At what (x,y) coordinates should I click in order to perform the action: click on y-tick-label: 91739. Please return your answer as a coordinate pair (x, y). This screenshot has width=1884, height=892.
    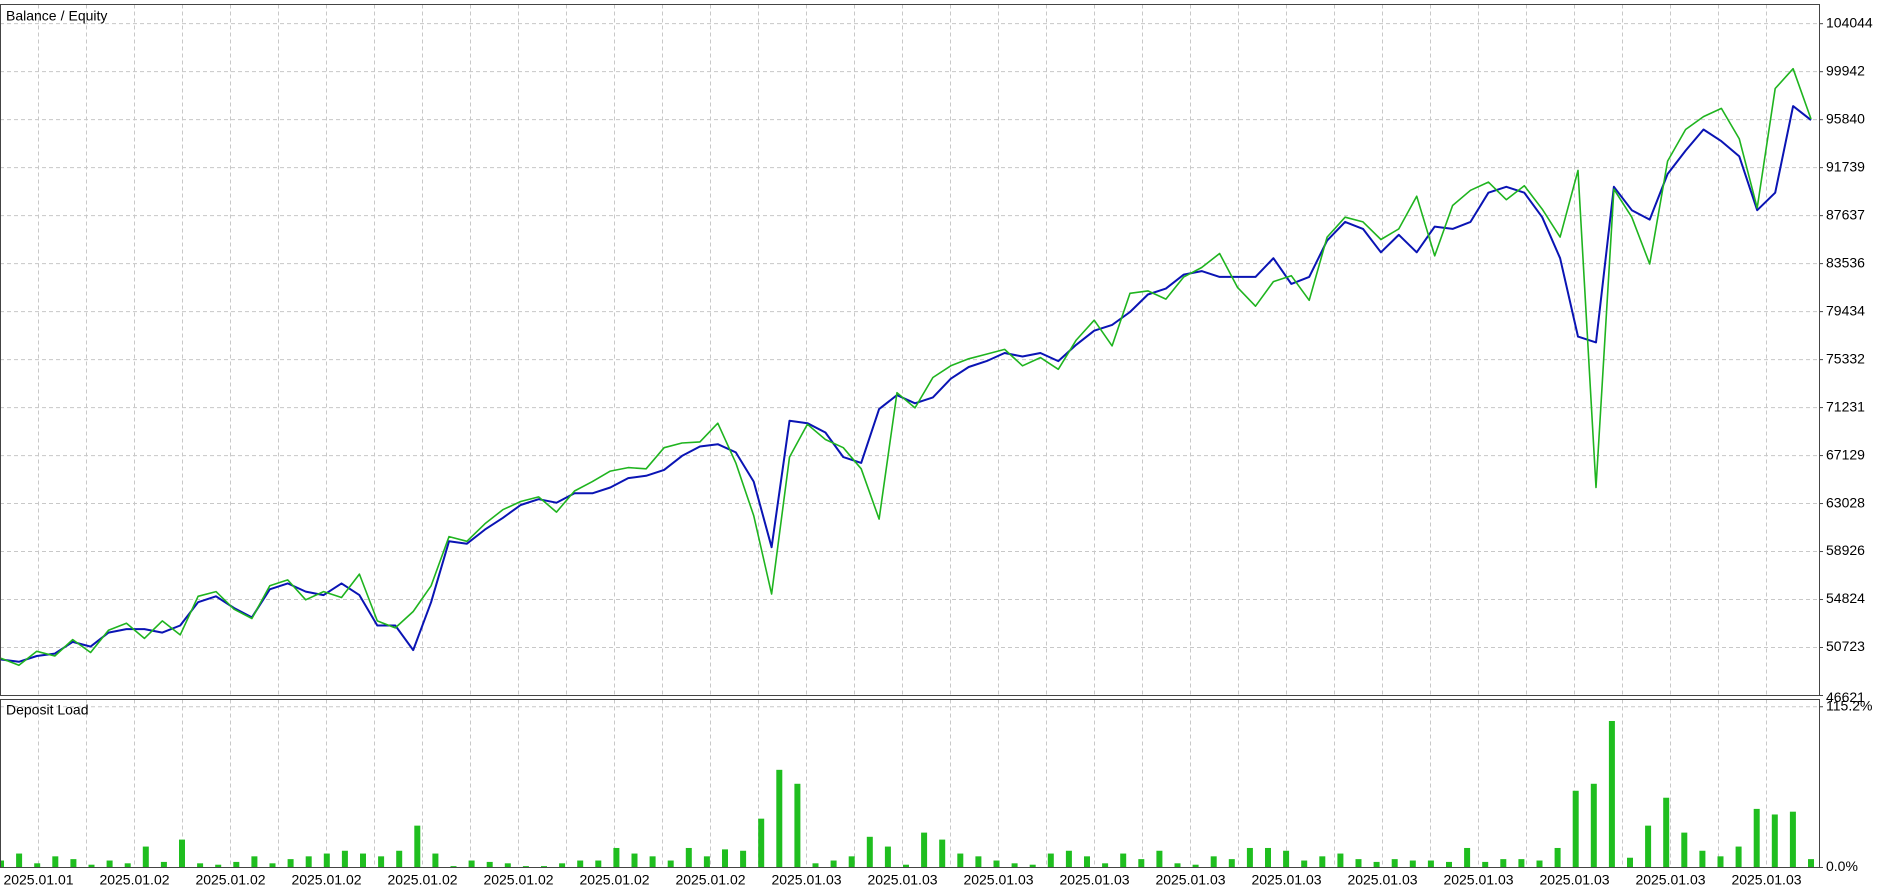
    Looking at the image, I should click on (1845, 166).